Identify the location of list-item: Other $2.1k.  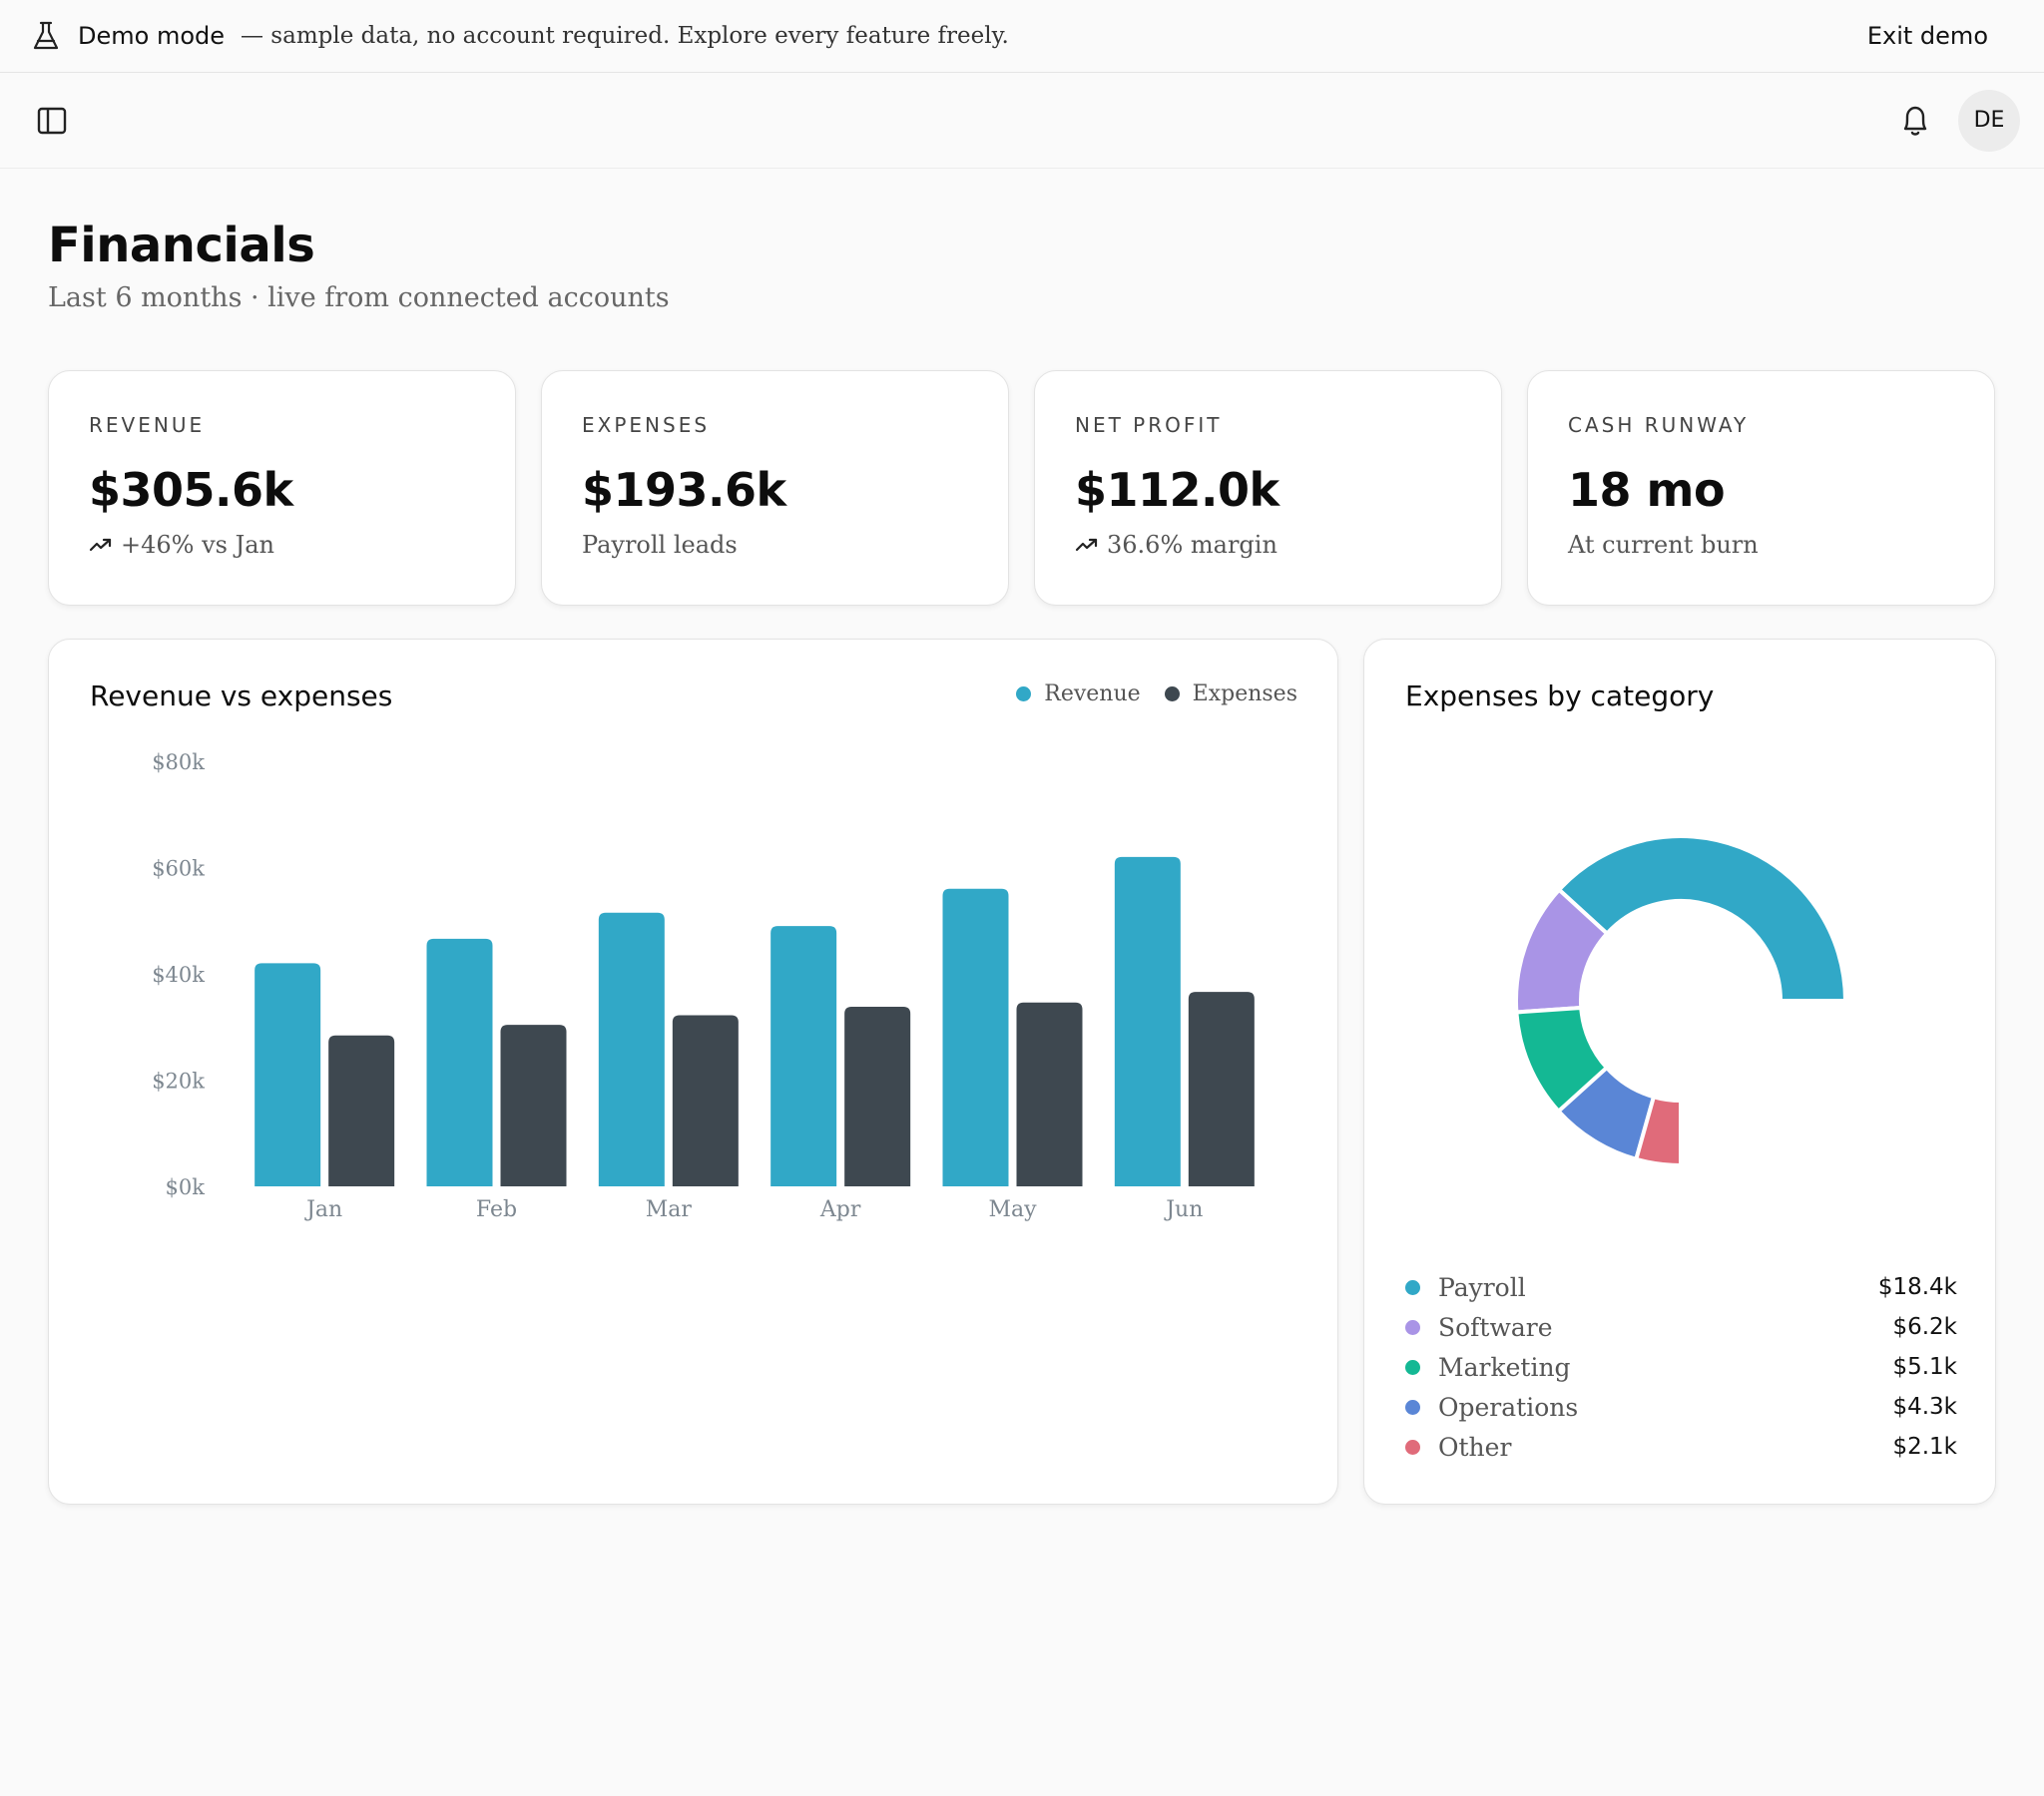
(1681, 1447).